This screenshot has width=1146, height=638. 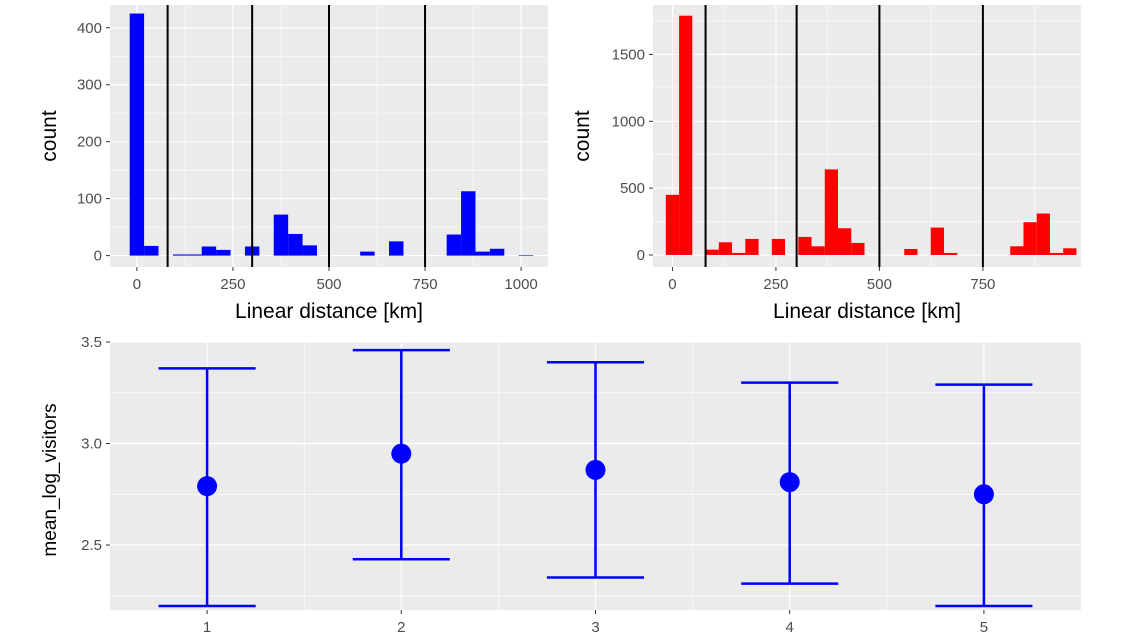 What do you see at coordinates (232, 284) in the screenshot?
I see `hist-blue-x-tick-label: 250` at bounding box center [232, 284].